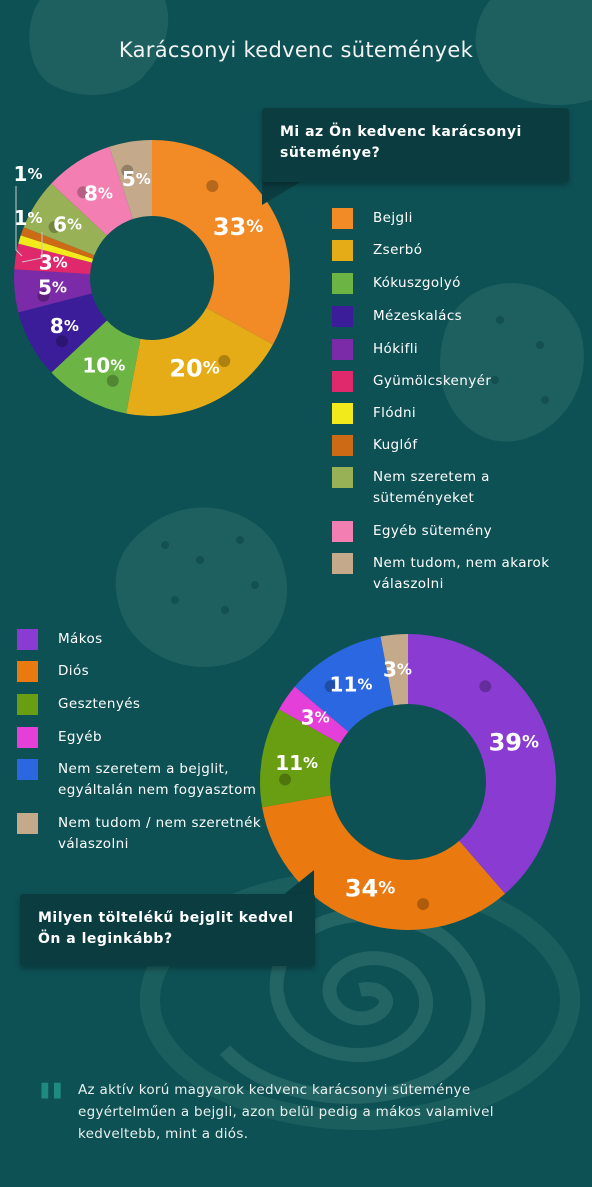 The width and height of the screenshot is (592, 1187). What do you see at coordinates (74, 671) in the screenshot?
I see `chart2-legend-label: Diós` at bounding box center [74, 671].